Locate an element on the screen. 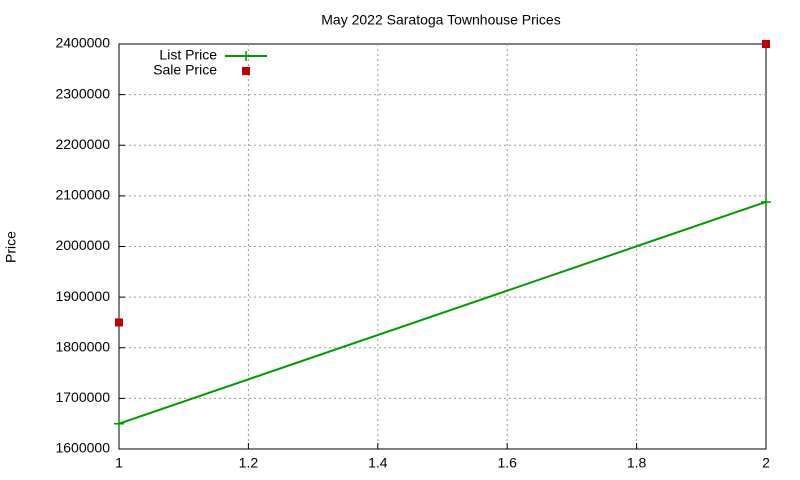  y-tick-label: 2100000 is located at coordinates (82, 195).